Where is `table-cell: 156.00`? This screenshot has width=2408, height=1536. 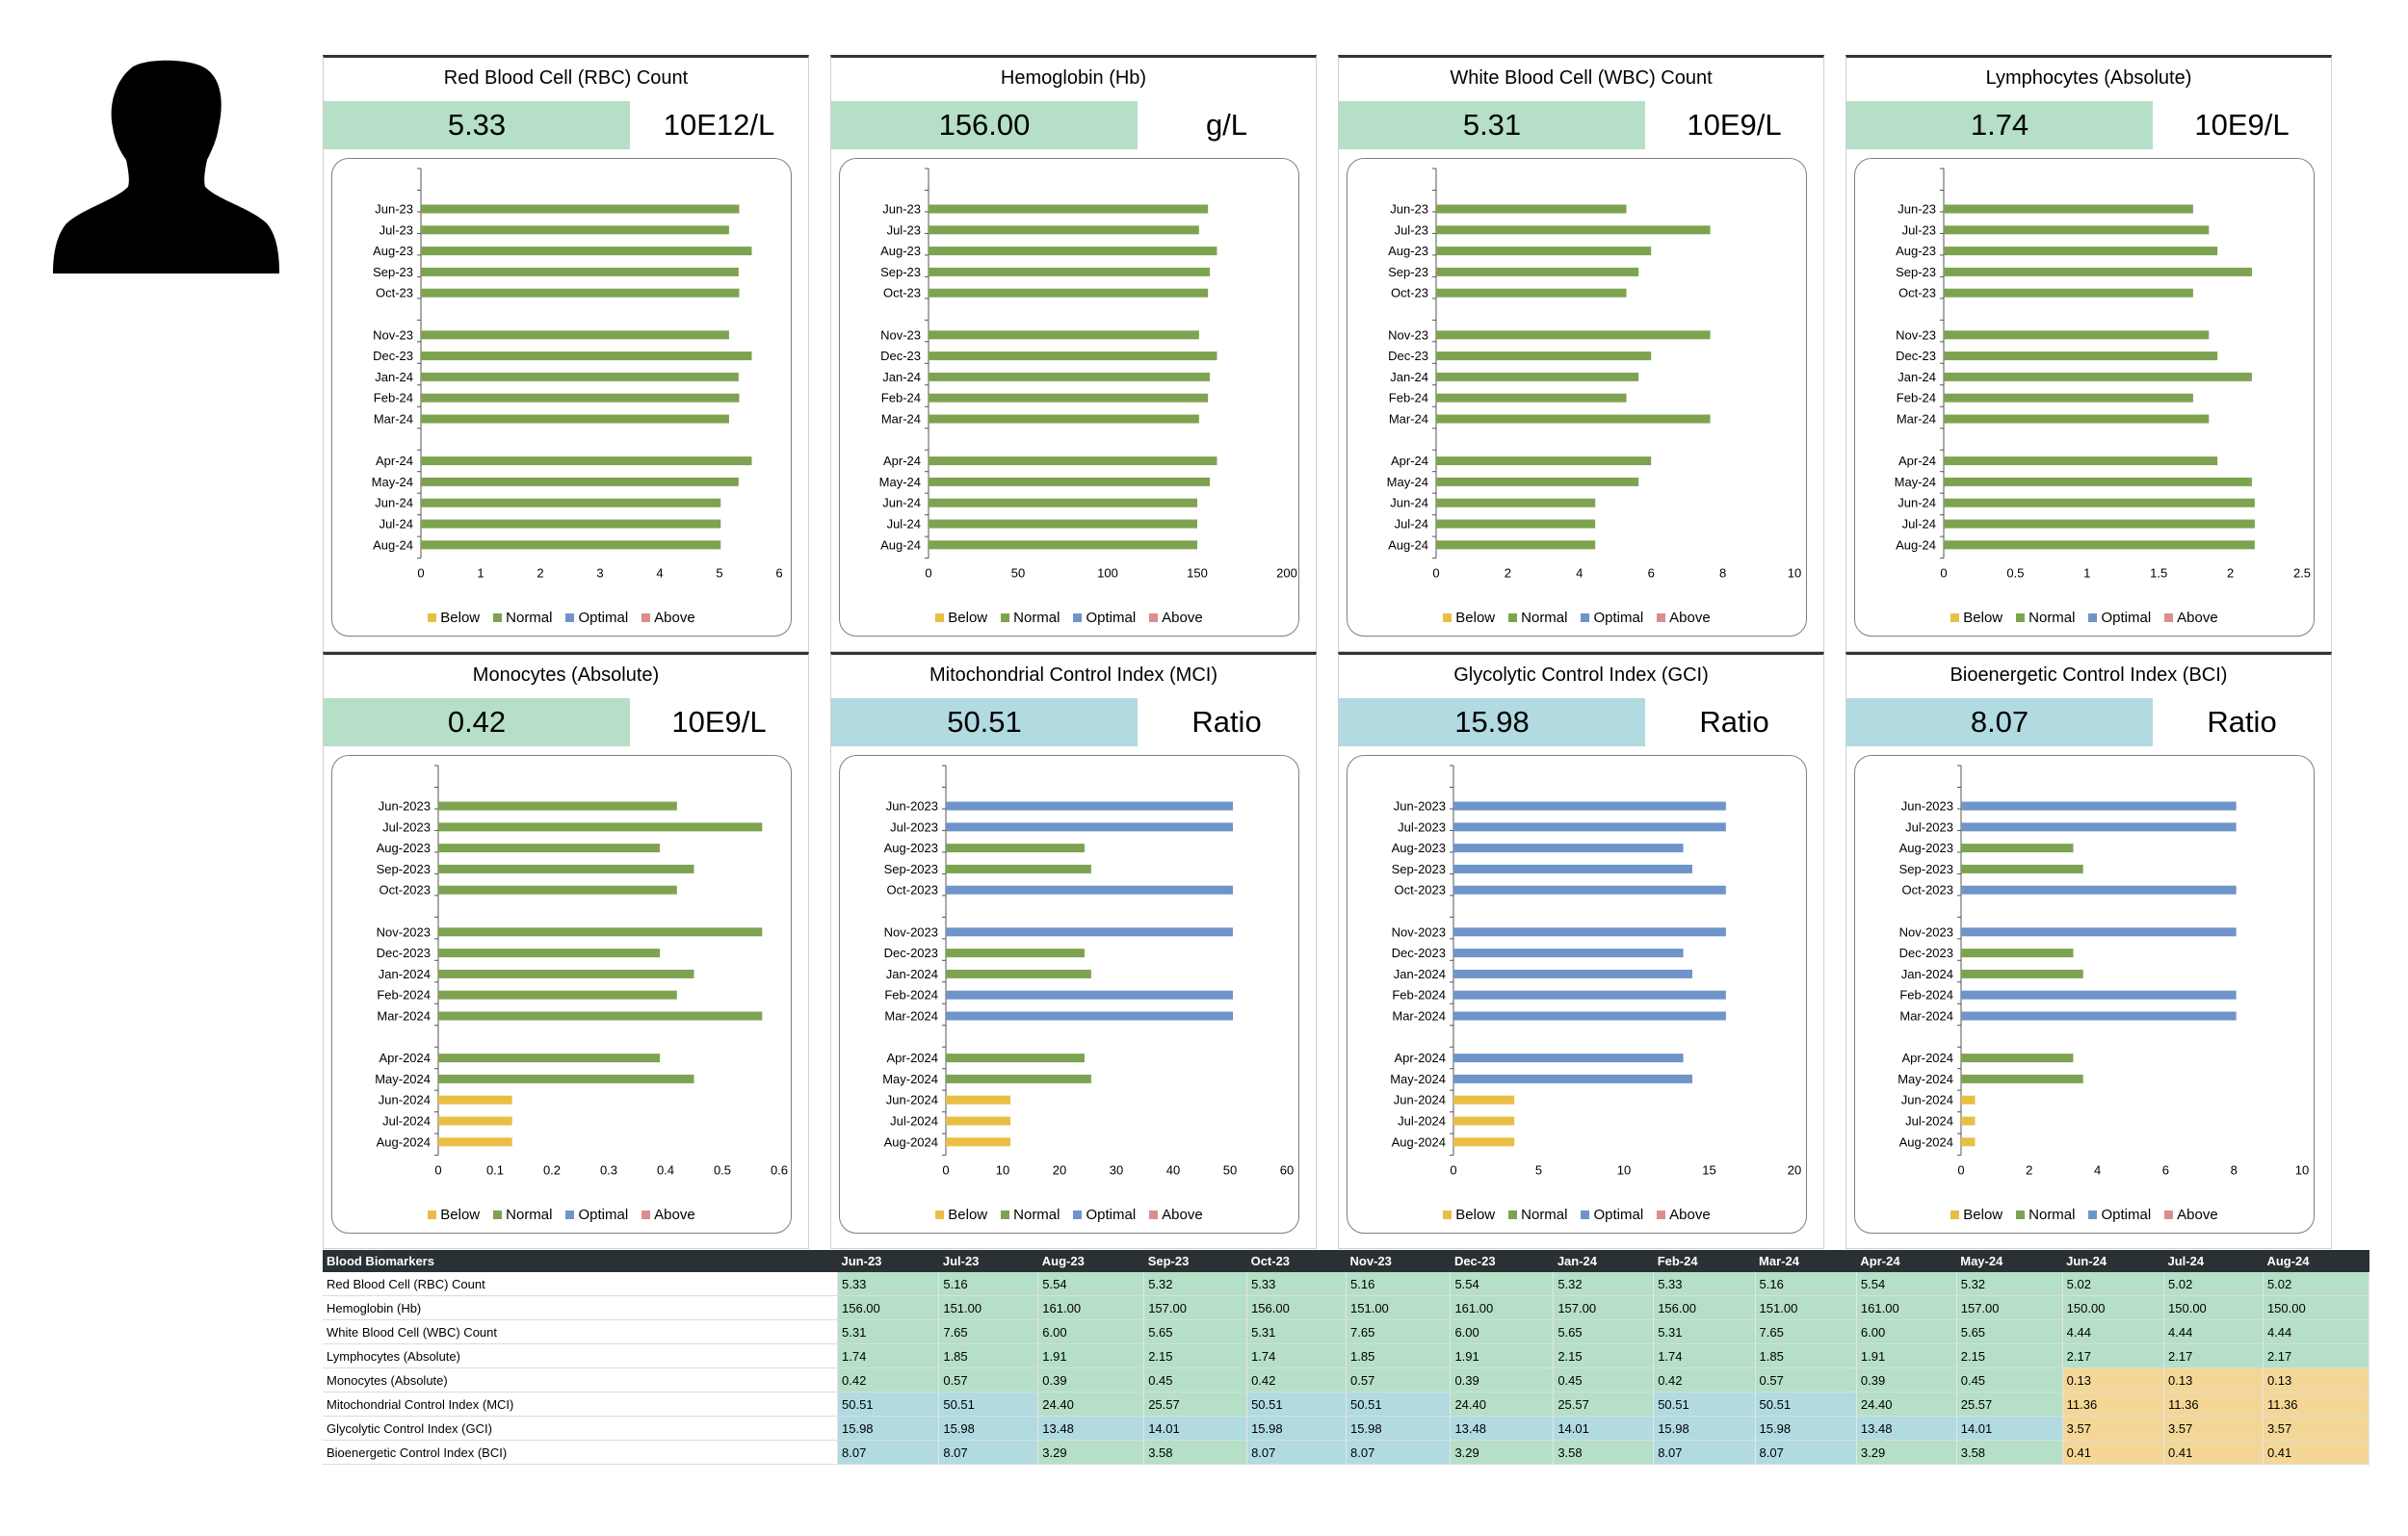
table-cell: 156.00 is located at coordinates (1297, 1307).